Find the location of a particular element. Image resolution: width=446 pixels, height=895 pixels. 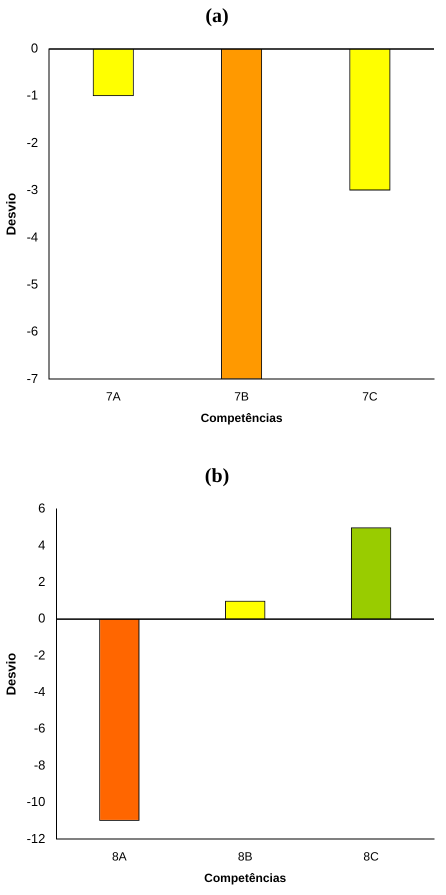

x-tick-label: 8A is located at coordinates (119, 857).